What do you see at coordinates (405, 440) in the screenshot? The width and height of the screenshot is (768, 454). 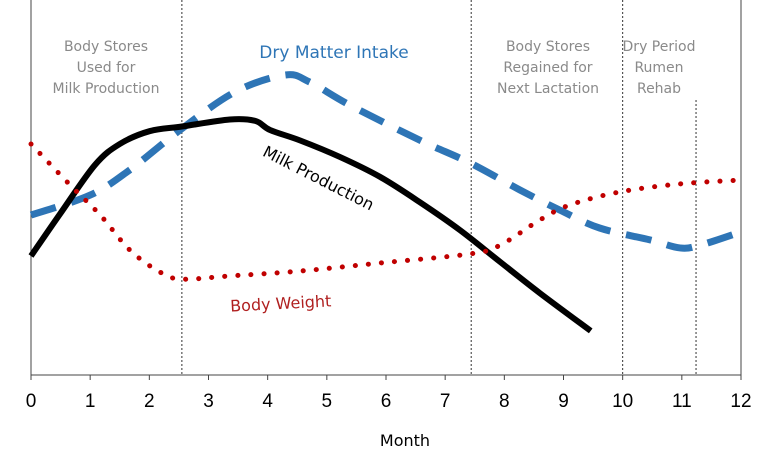 I see `x-axis-label: Month` at bounding box center [405, 440].